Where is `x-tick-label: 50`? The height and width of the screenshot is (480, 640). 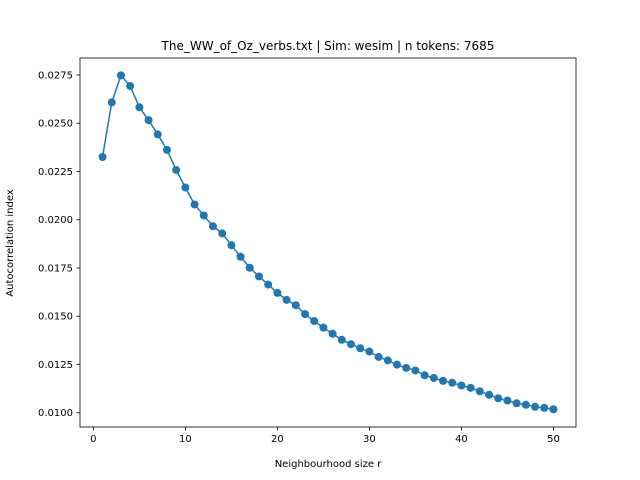 x-tick-label: 50 is located at coordinates (553, 439).